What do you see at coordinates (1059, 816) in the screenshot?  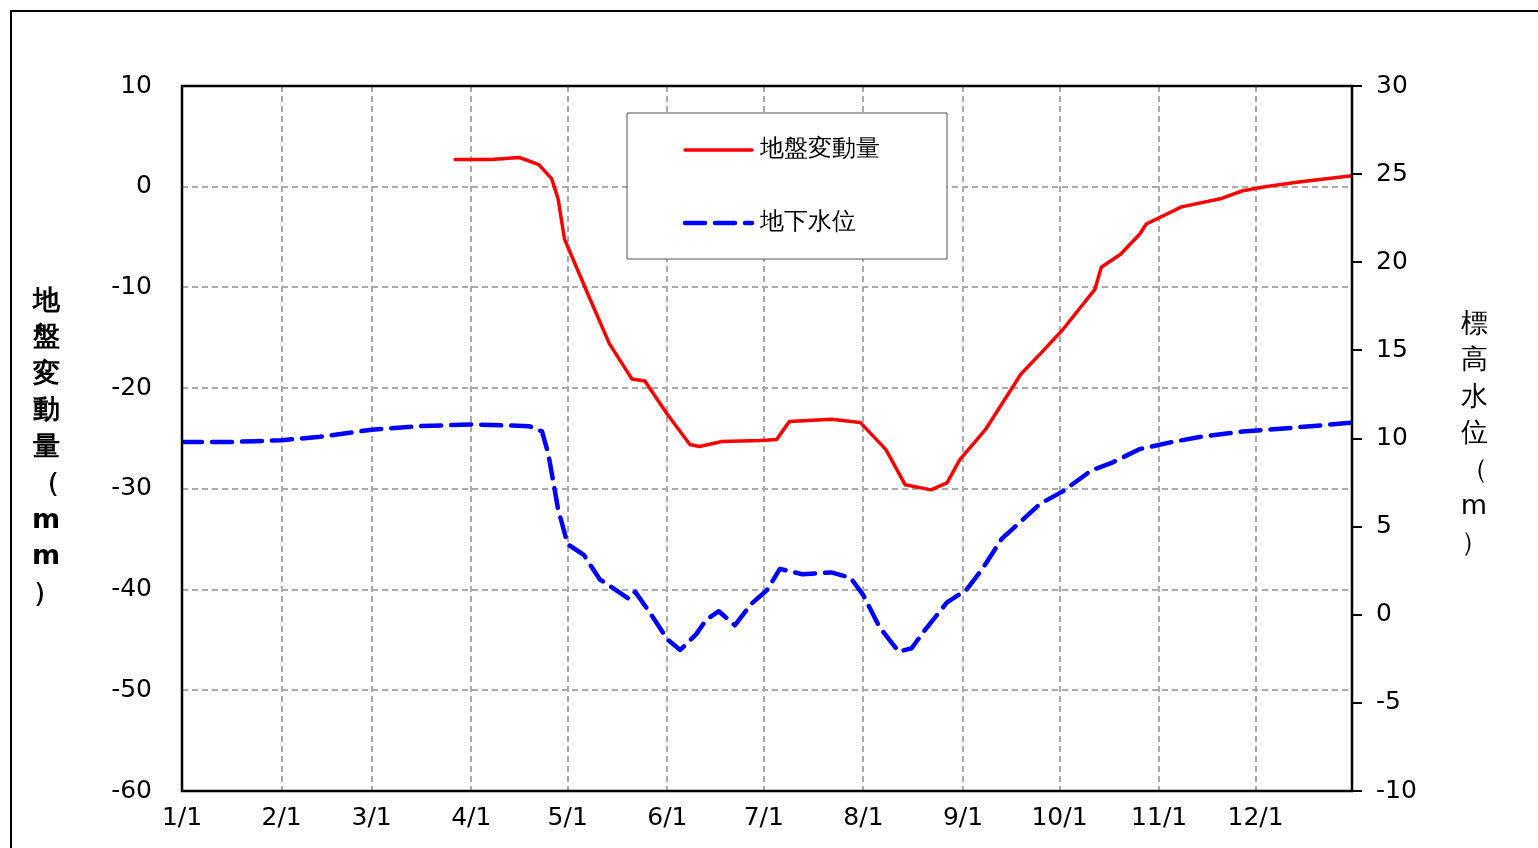 I see `x-tick-label: 10/1` at bounding box center [1059, 816].